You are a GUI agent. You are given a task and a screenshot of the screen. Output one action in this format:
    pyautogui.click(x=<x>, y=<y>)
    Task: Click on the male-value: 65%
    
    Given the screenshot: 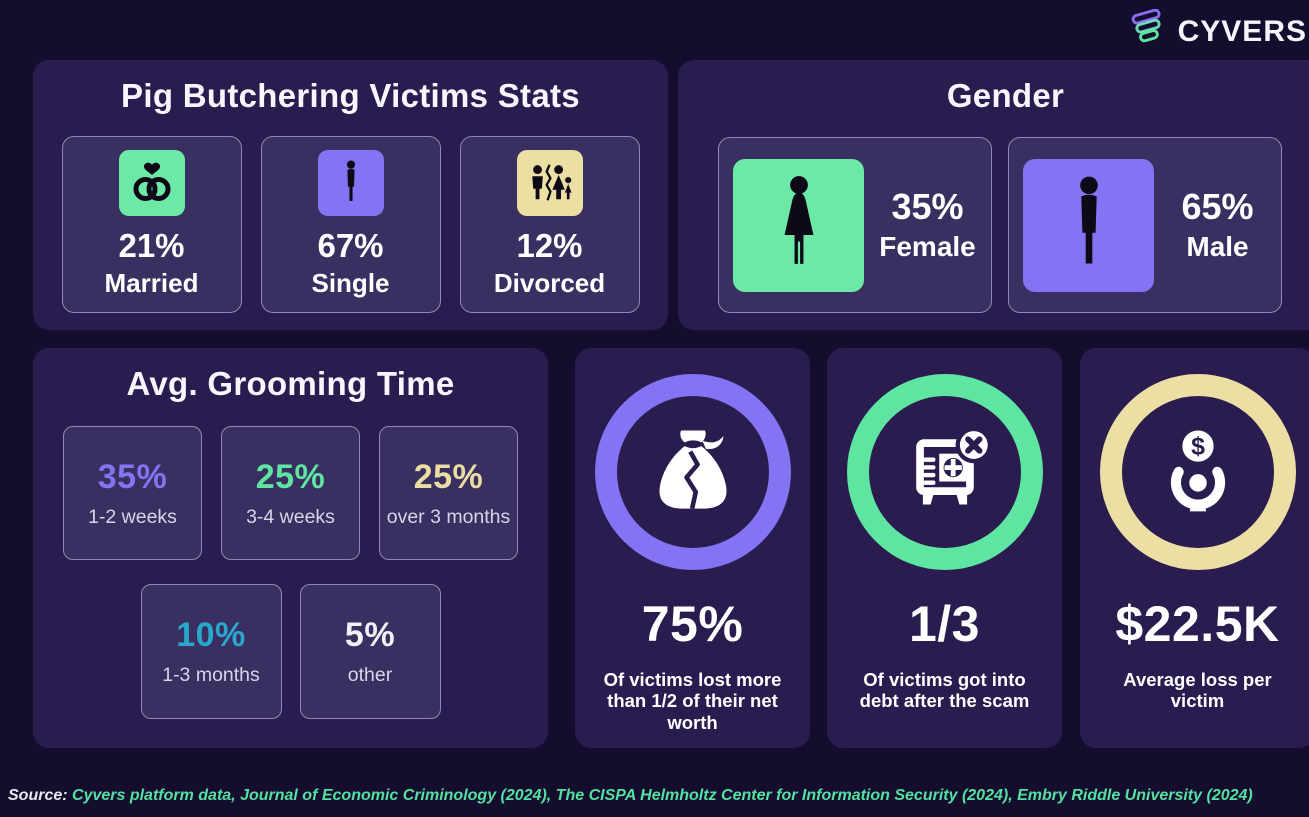 What is the action you would take?
    pyautogui.click(x=1217, y=207)
    